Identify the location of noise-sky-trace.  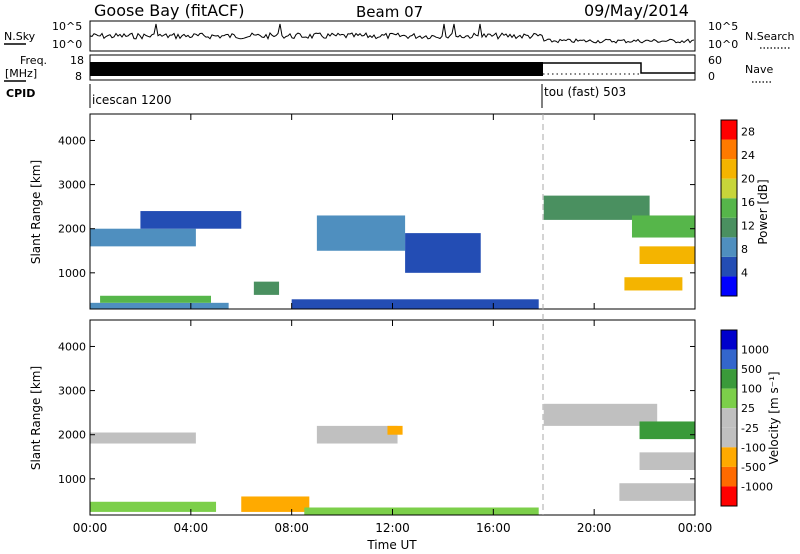
(392, 33).